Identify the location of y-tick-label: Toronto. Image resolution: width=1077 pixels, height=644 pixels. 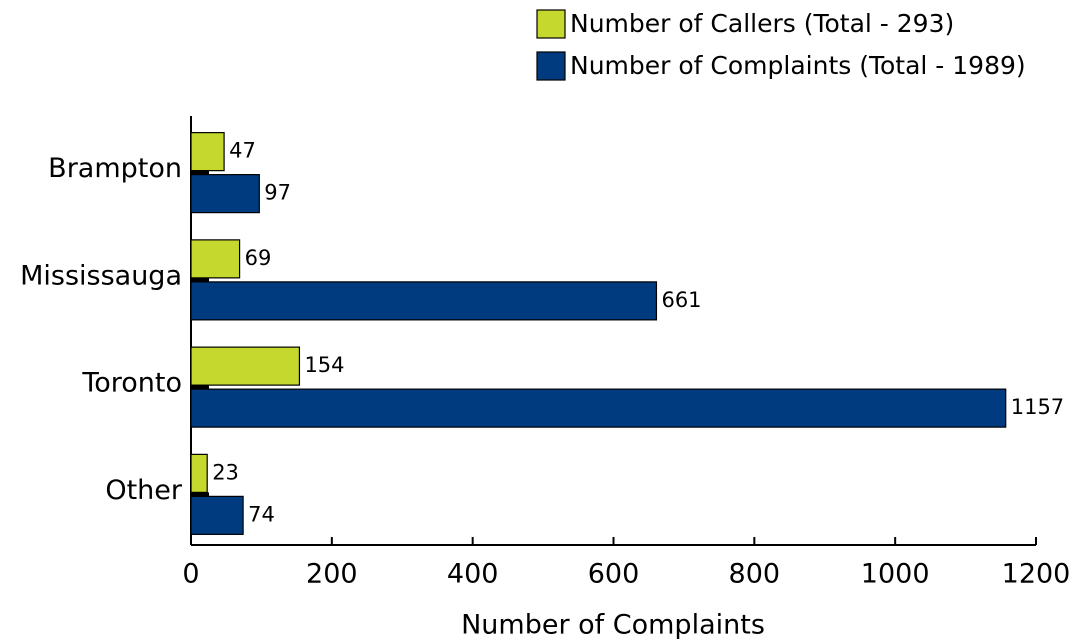
(131, 383).